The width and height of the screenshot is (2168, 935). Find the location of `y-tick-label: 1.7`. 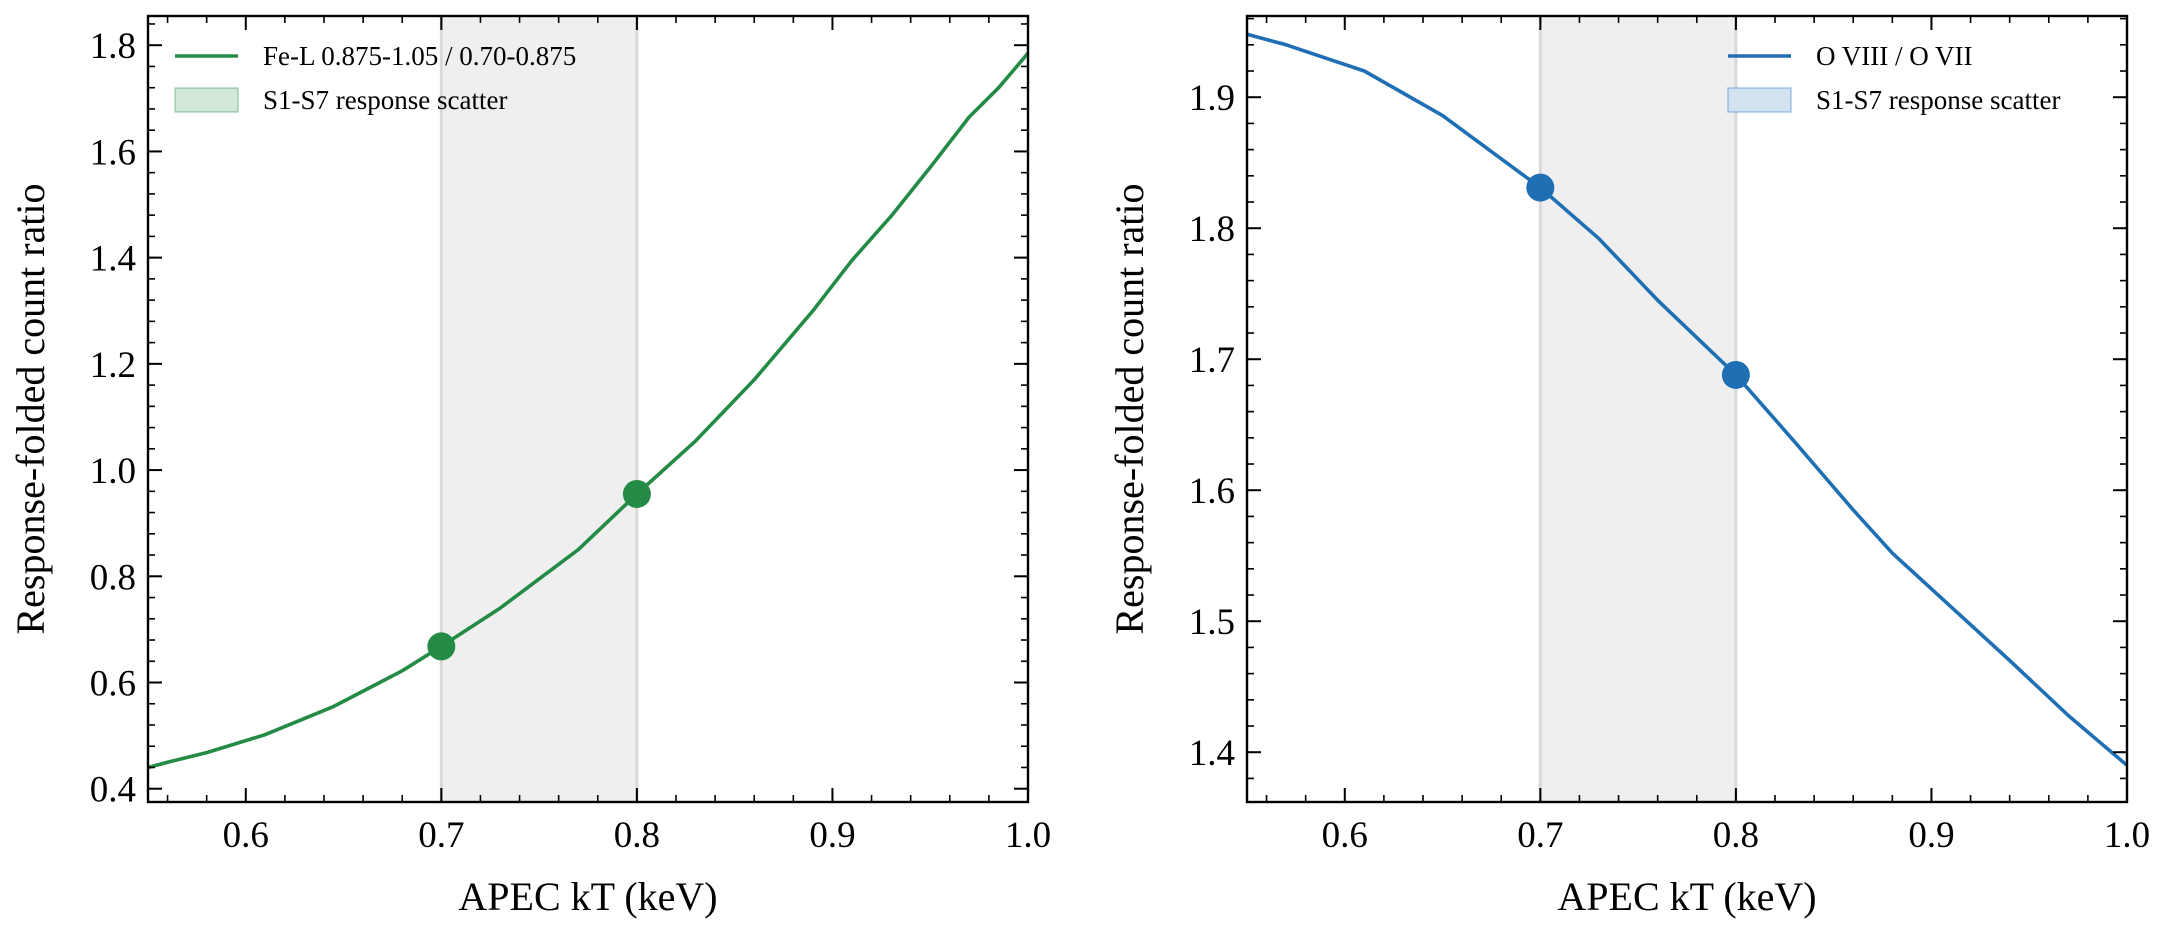

y-tick-label: 1.7 is located at coordinates (1212, 360).